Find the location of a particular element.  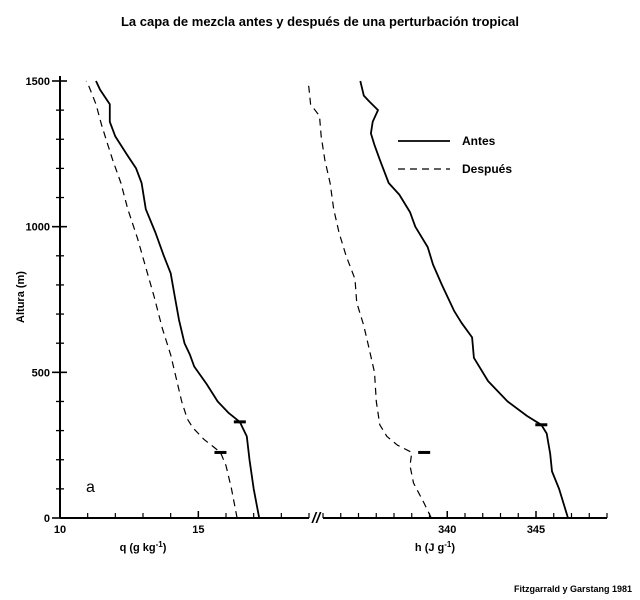

panel-label: a is located at coordinates (90, 487).